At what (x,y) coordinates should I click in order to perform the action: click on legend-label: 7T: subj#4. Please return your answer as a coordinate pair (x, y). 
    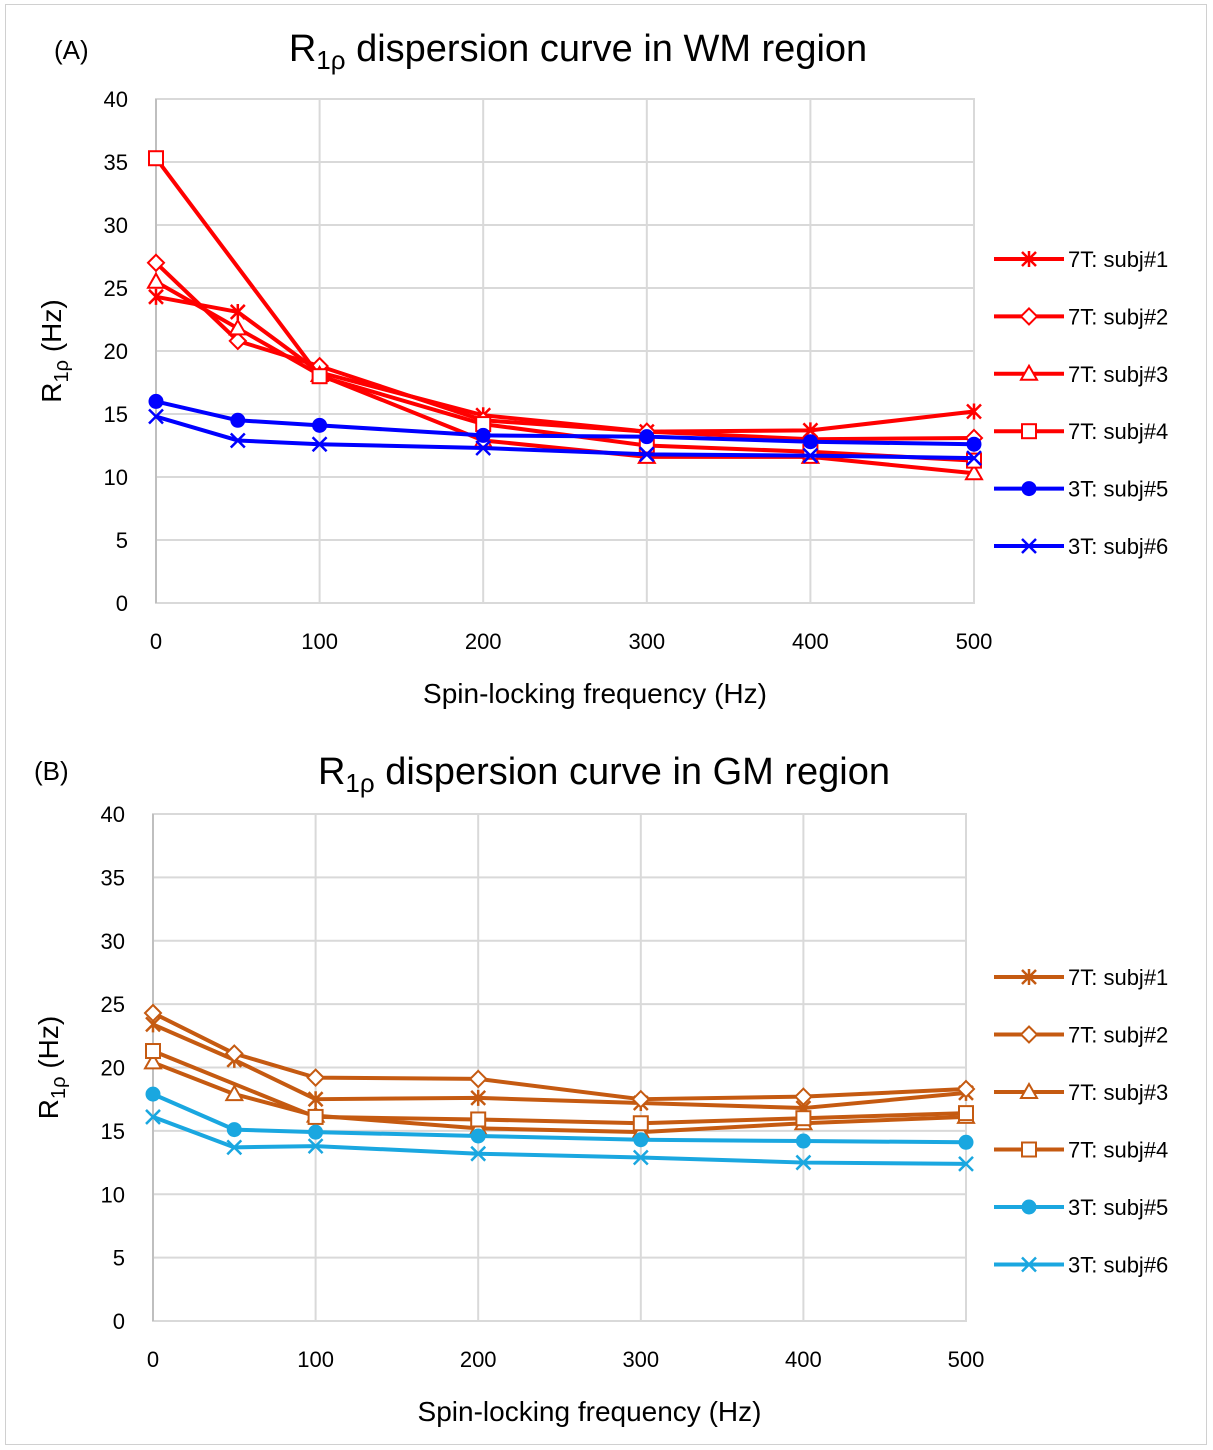
    Looking at the image, I should click on (1118, 1150).